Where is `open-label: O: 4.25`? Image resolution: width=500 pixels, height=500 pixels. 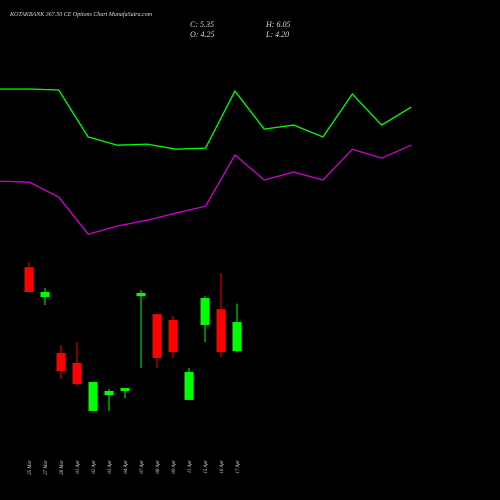
open-label: O: 4.25 is located at coordinates (202, 34).